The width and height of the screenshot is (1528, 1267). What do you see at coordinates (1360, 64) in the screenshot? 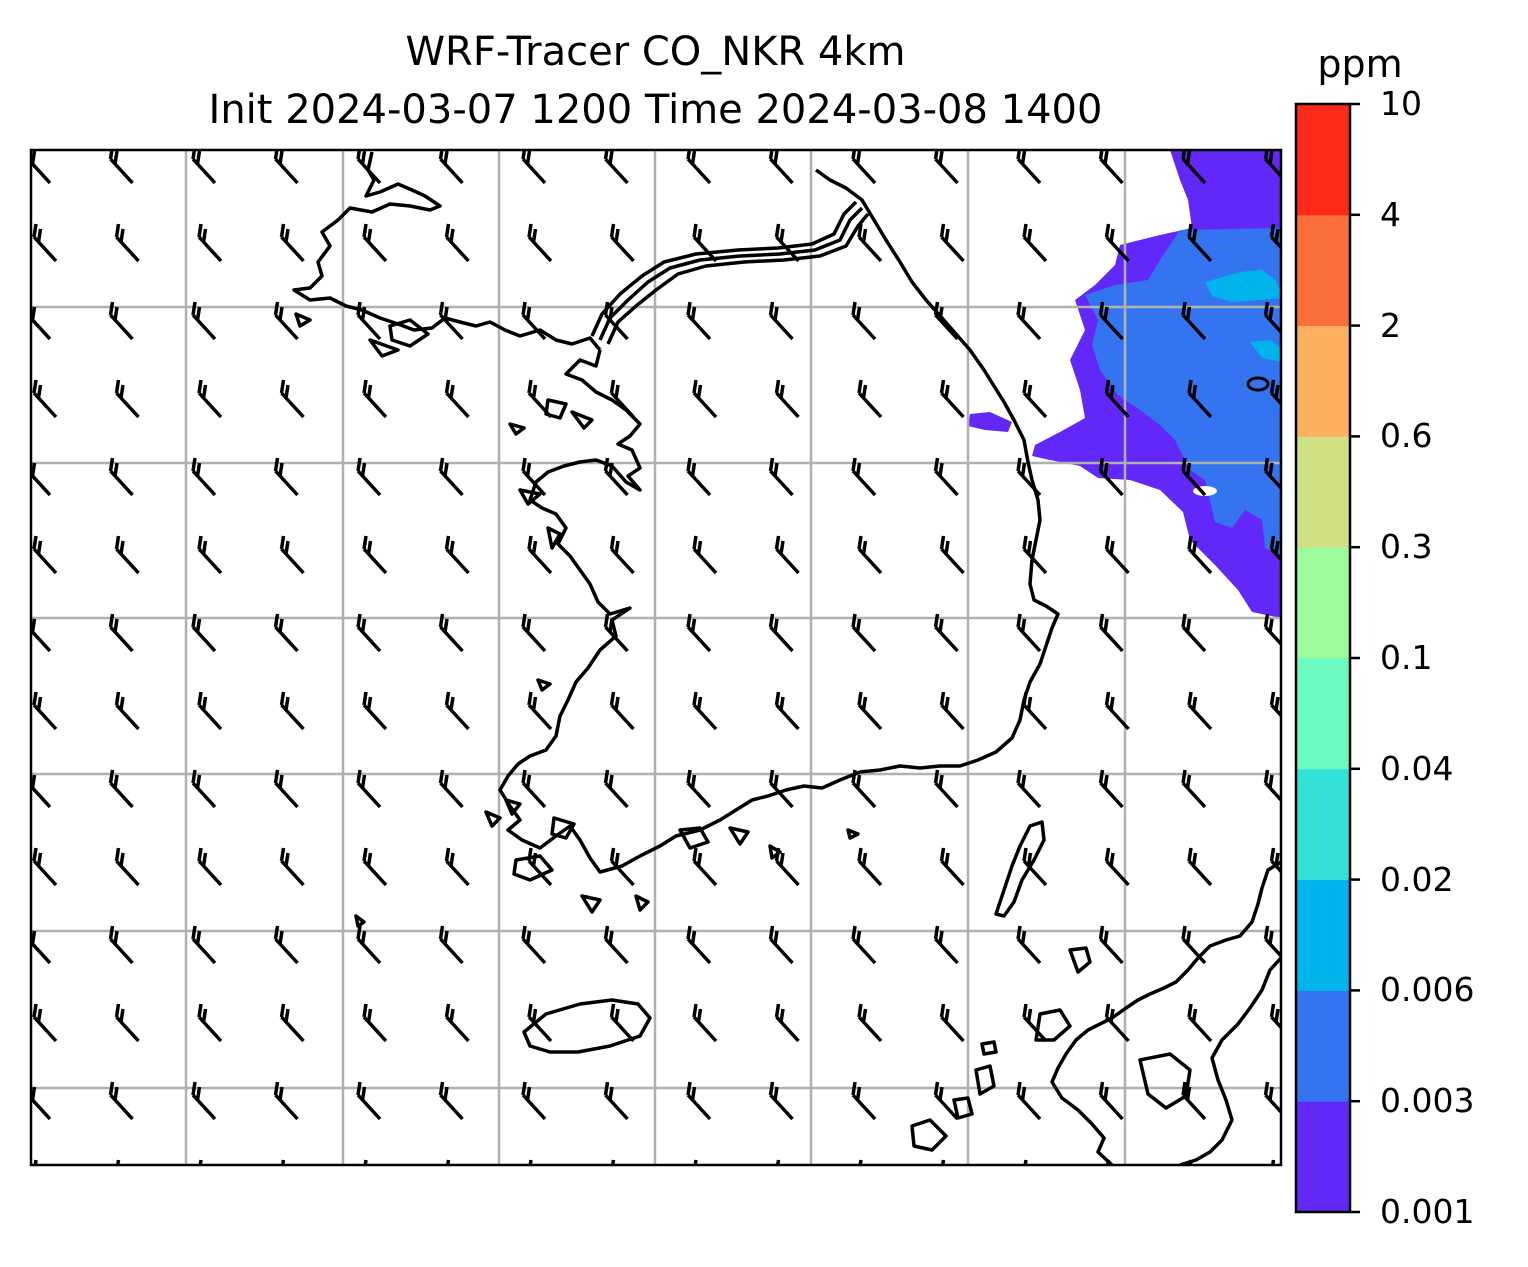
I see `colorbar-unit: ppm` at bounding box center [1360, 64].